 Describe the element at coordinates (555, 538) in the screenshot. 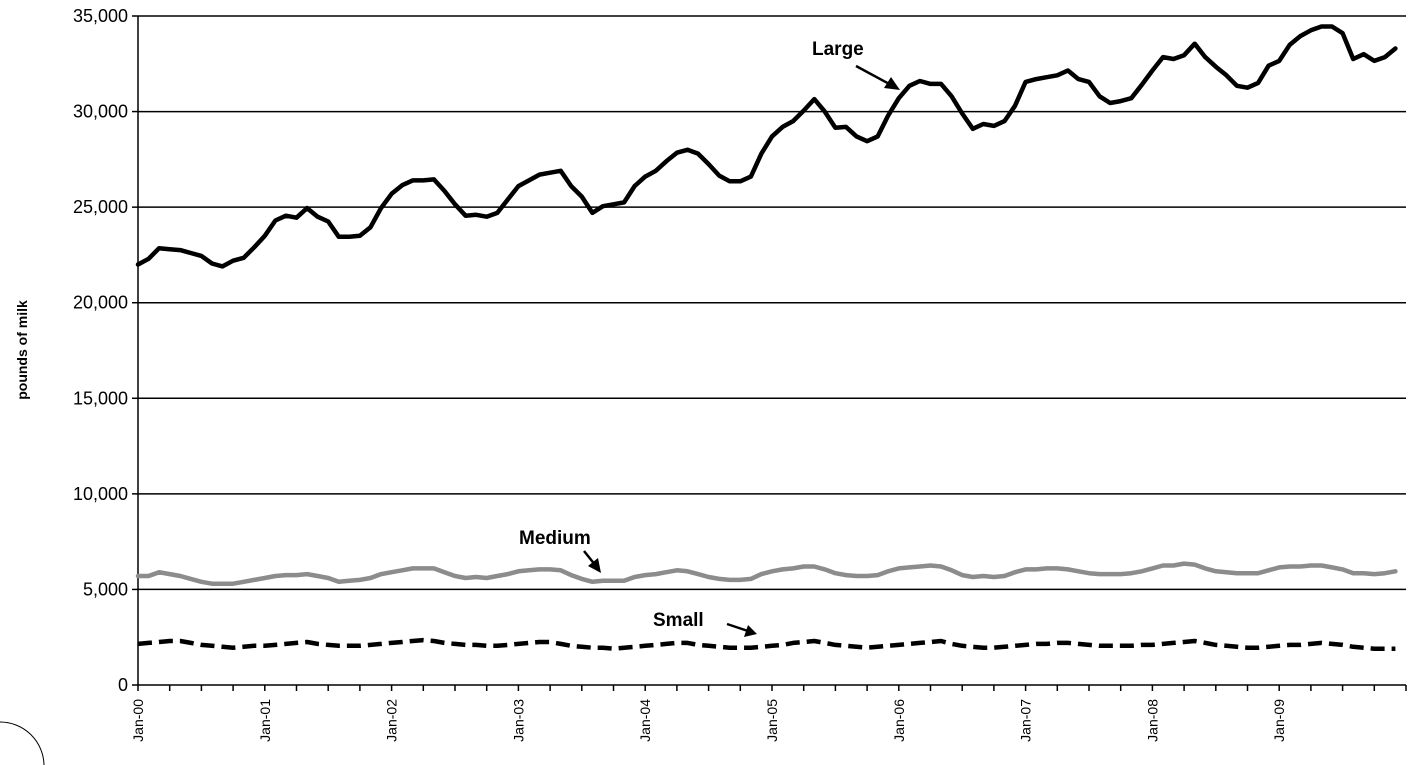

I see `annotation-medium-label: Medium` at that location.